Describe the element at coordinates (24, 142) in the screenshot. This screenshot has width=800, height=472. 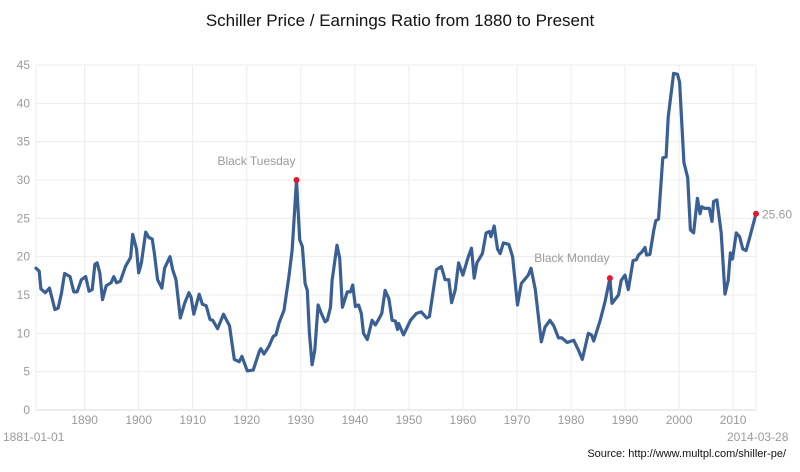
I see `y-tick-label: 35` at that location.